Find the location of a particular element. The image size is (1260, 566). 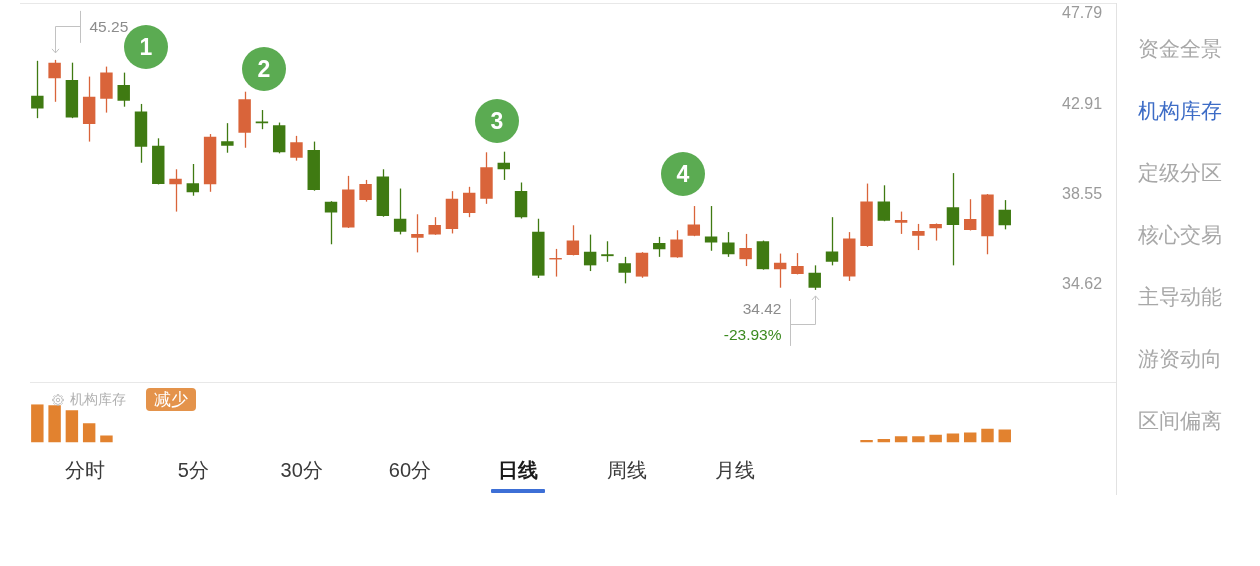

y-tick-label: 42.91 is located at coordinates (1082, 103).